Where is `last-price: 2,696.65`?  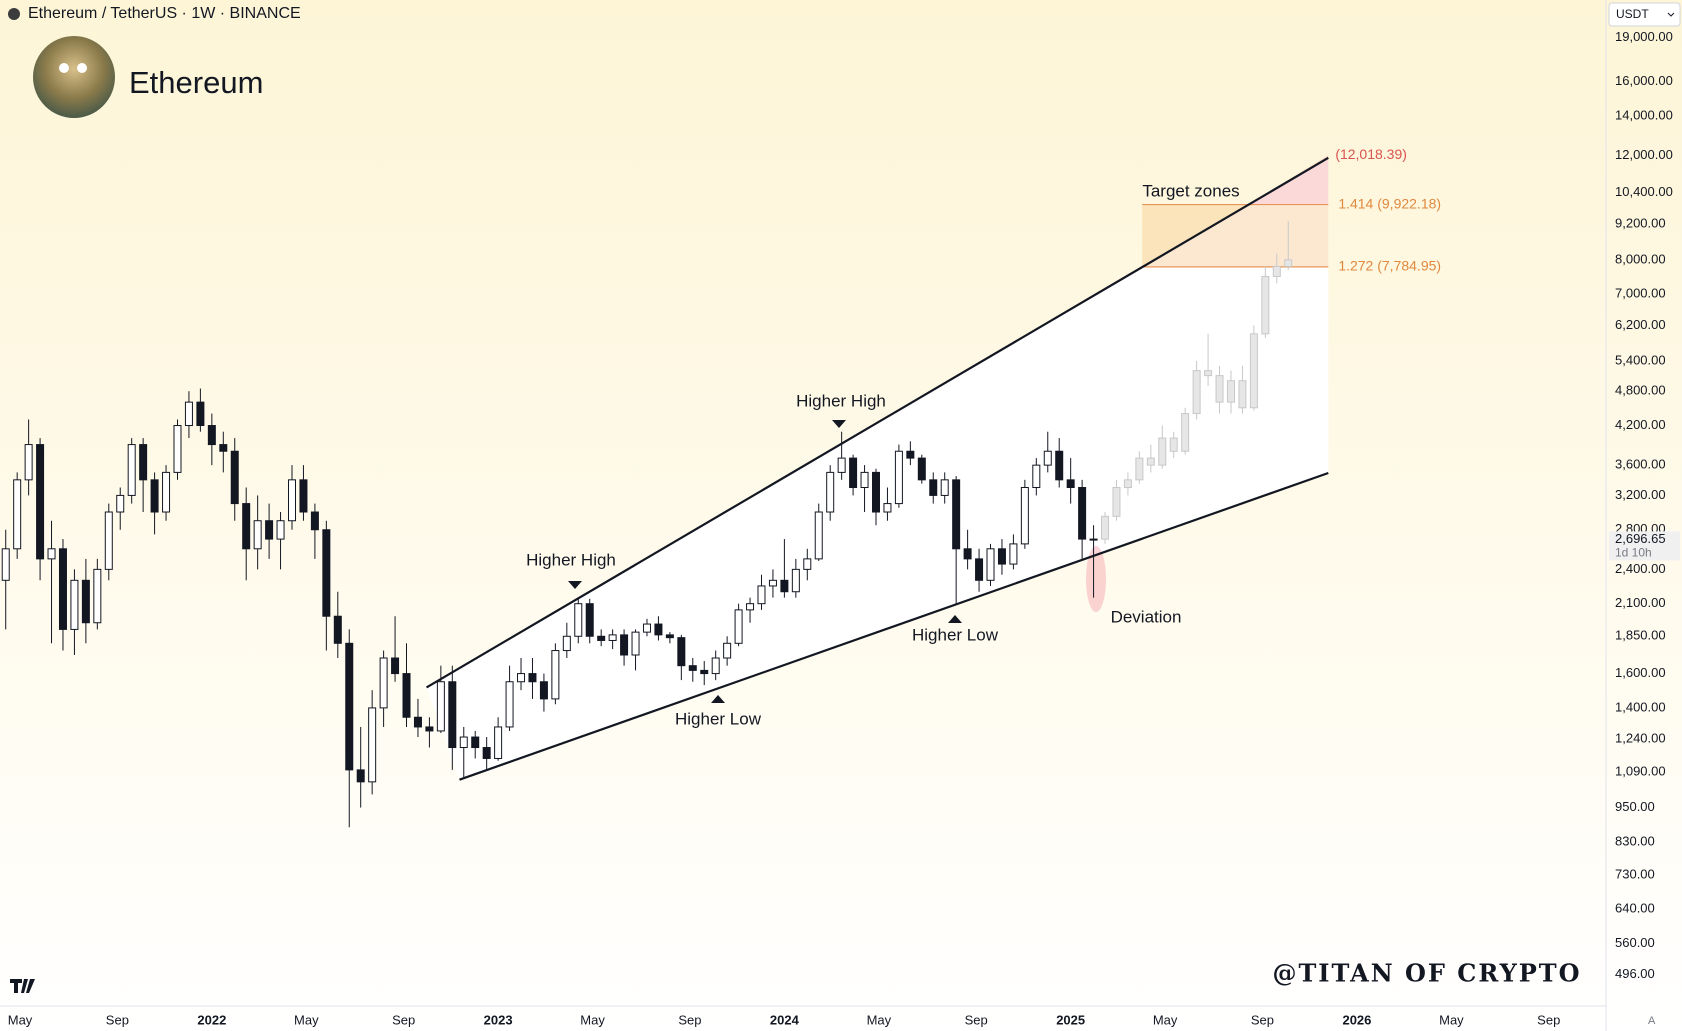 last-price: 2,696.65 is located at coordinates (1640, 538).